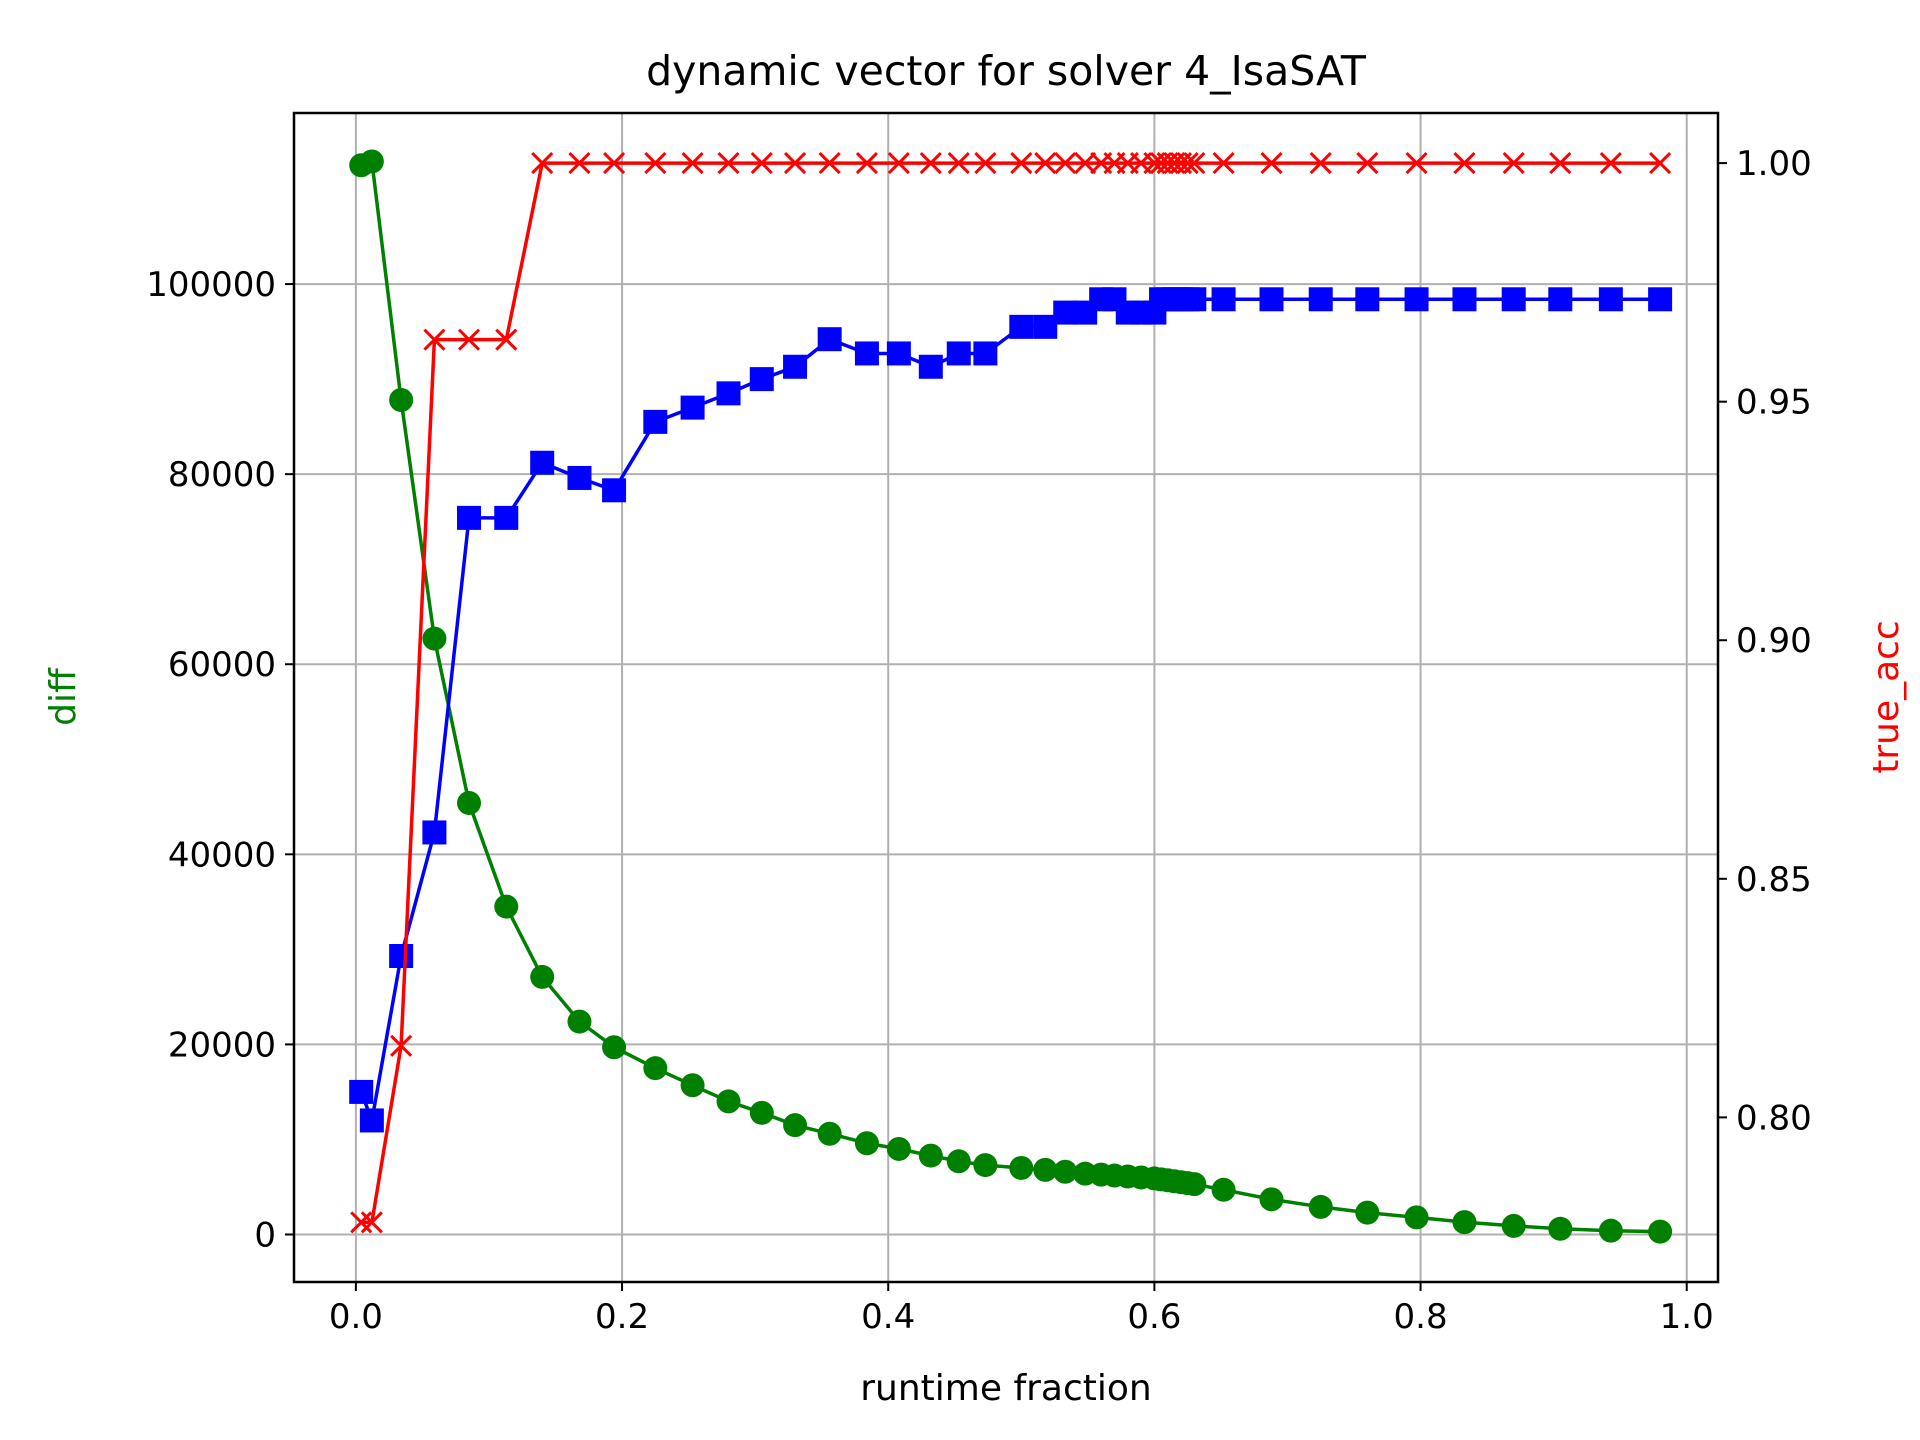 This screenshot has width=1920, height=1440. Describe the element at coordinates (1687, 1317) in the screenshot. I see `x-tick-label: 1.0` at that location.